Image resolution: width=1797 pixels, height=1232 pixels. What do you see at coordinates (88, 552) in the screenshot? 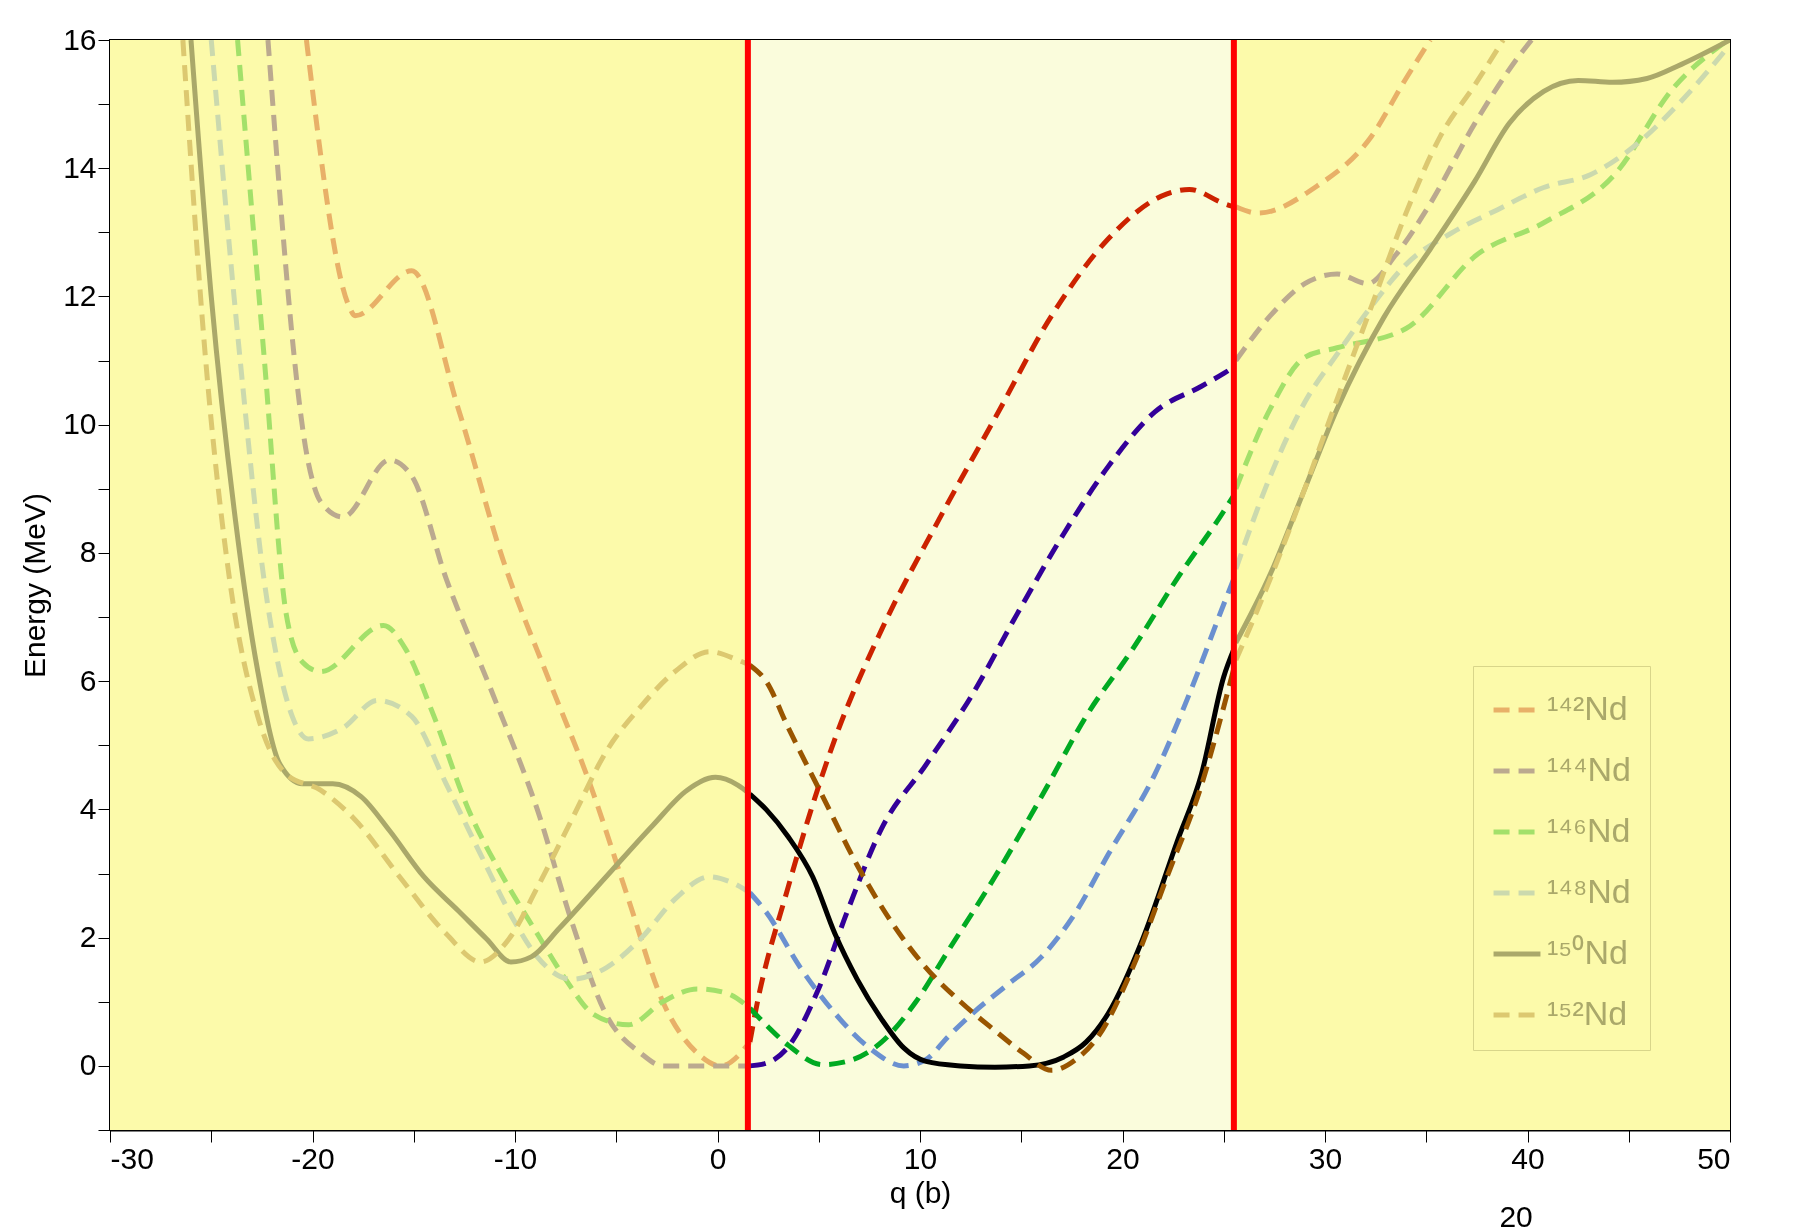
I see `y-tick-label: 8` at bounding box center [88, 552].